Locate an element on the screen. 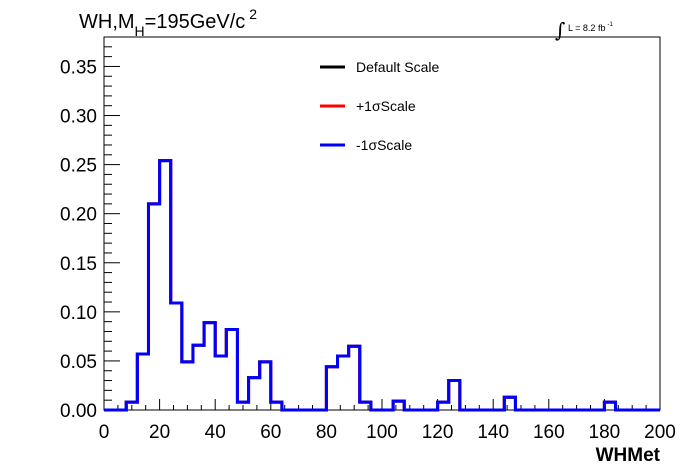  integral-symbol: ∫ is located at coordinates (560, 30).